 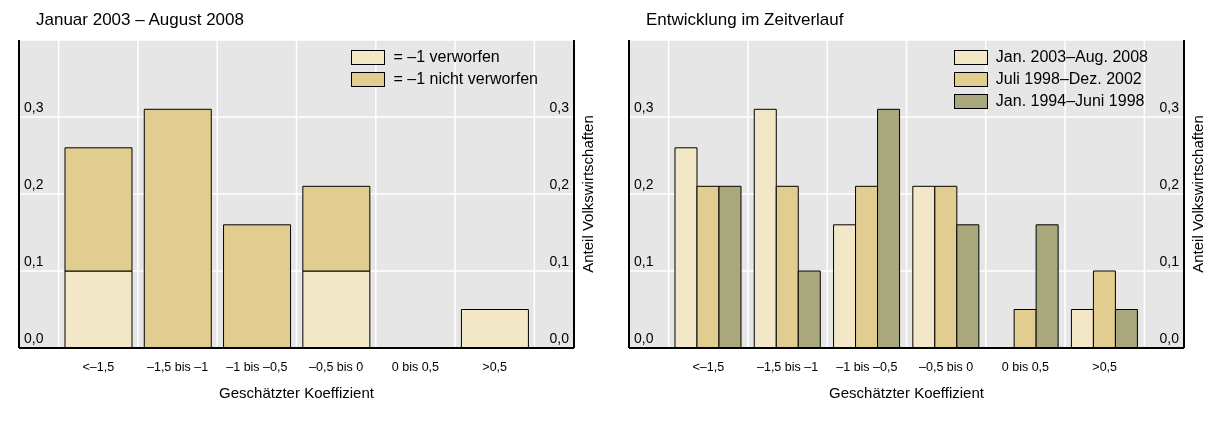 I want to click on chart-title: Januar 2003 – August 2008, so click(x=140, y=20).